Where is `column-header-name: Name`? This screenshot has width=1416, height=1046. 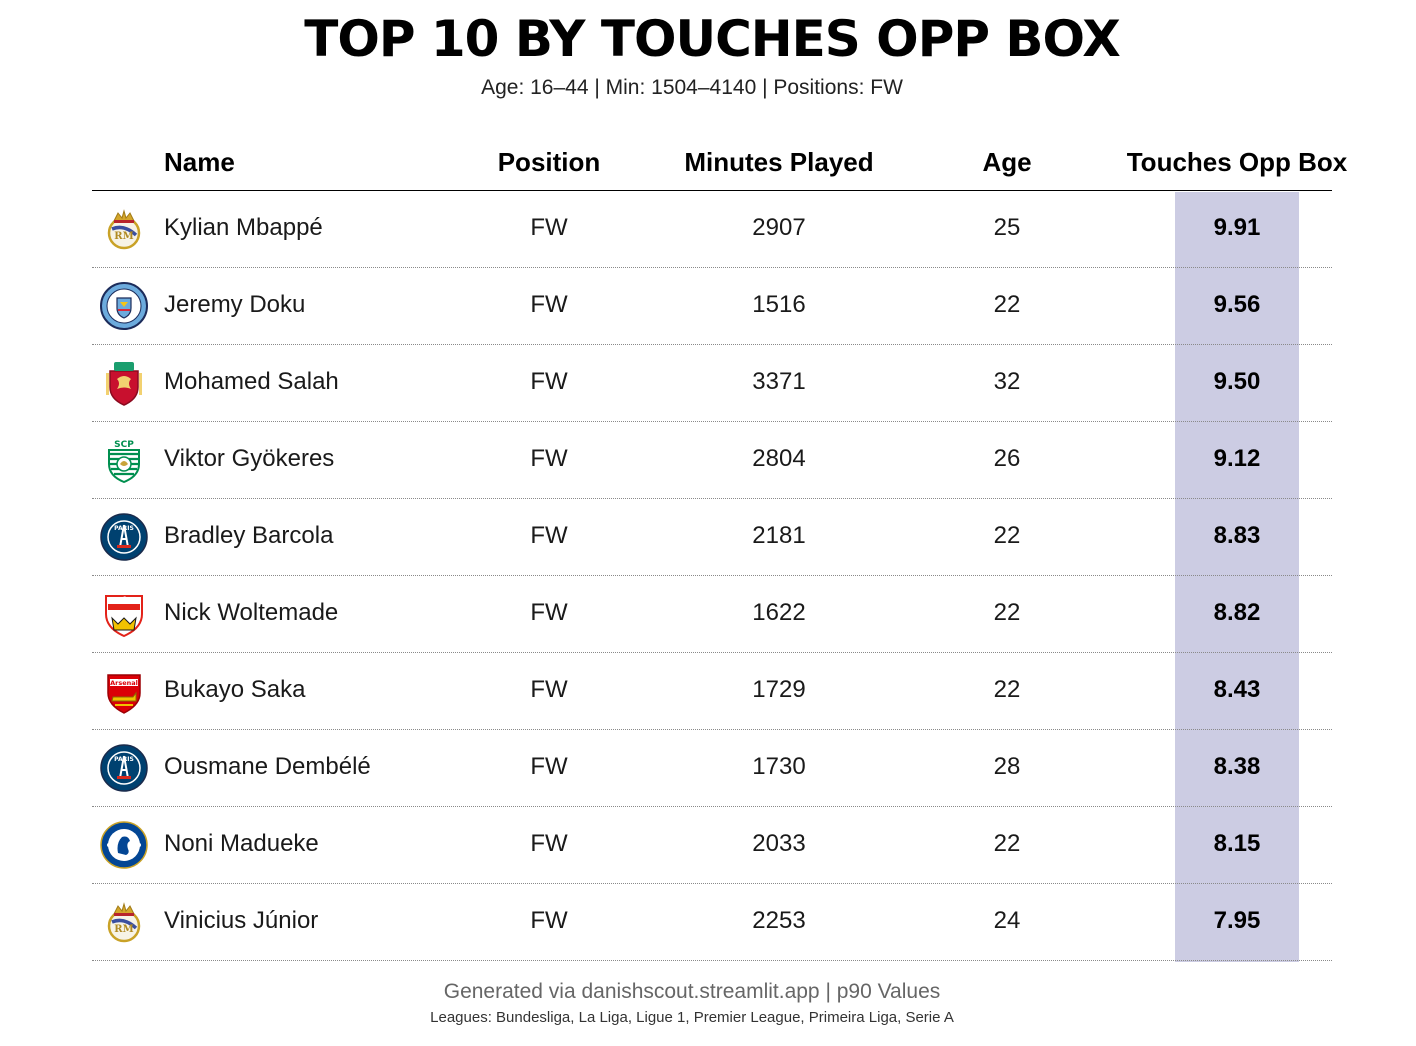
column-header-name: Name is located at coordinates (199, 162).